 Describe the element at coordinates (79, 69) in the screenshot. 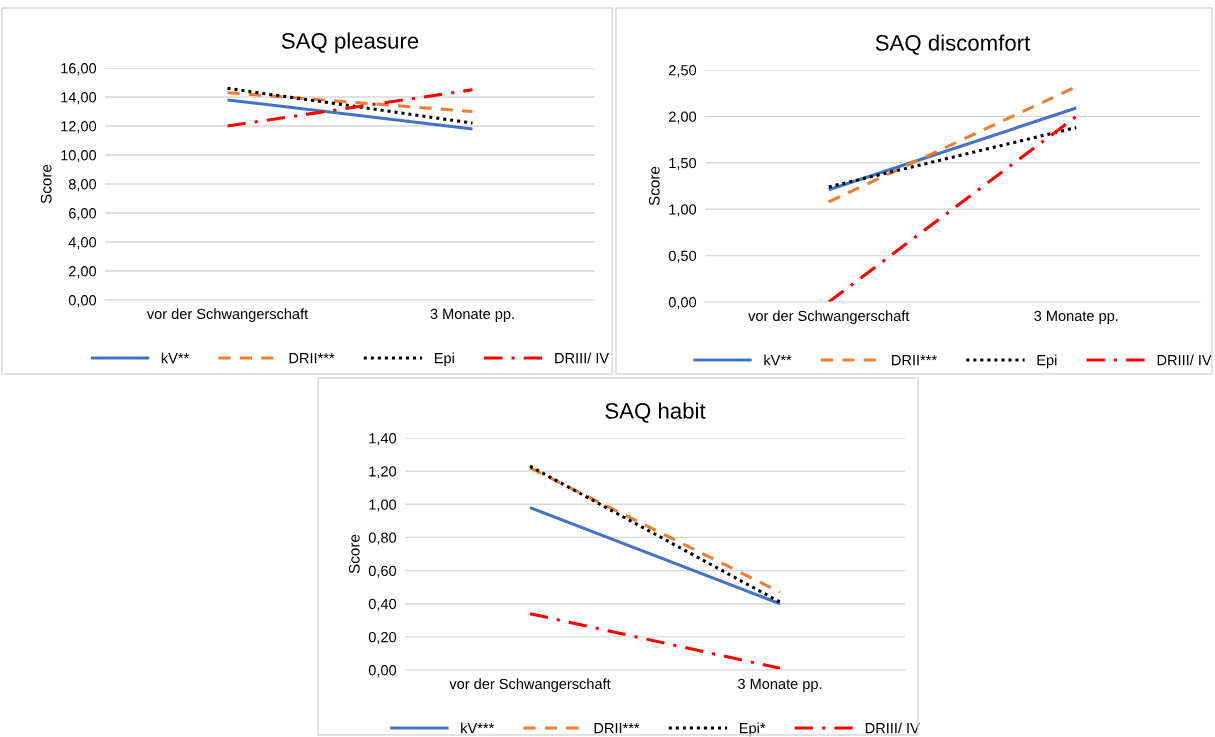

I see `y-tick-label: 16,00` at that location.